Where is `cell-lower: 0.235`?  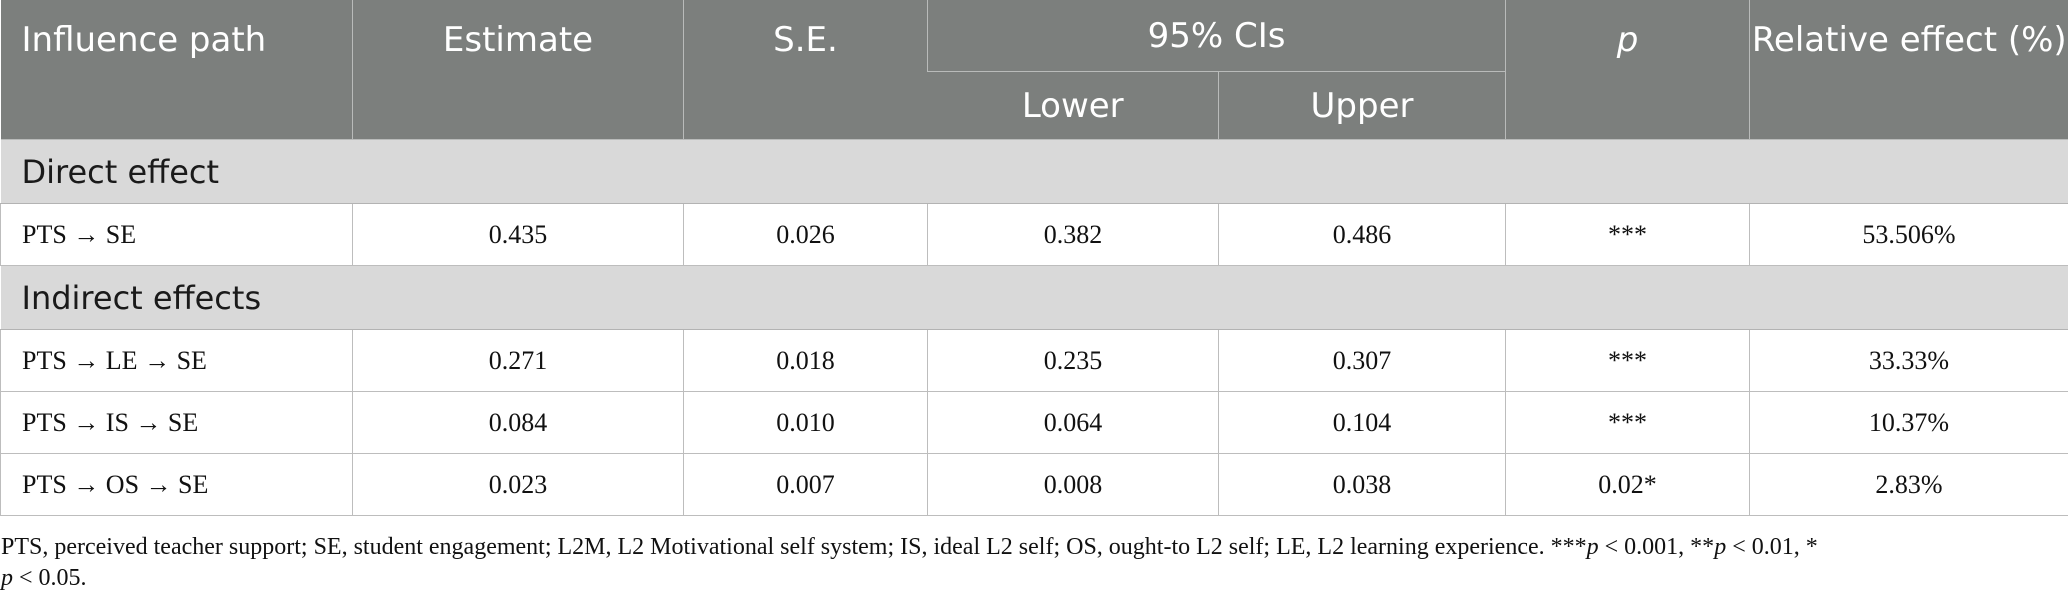
cell-lower: 0.235 is located at coordinates (1073, 360).